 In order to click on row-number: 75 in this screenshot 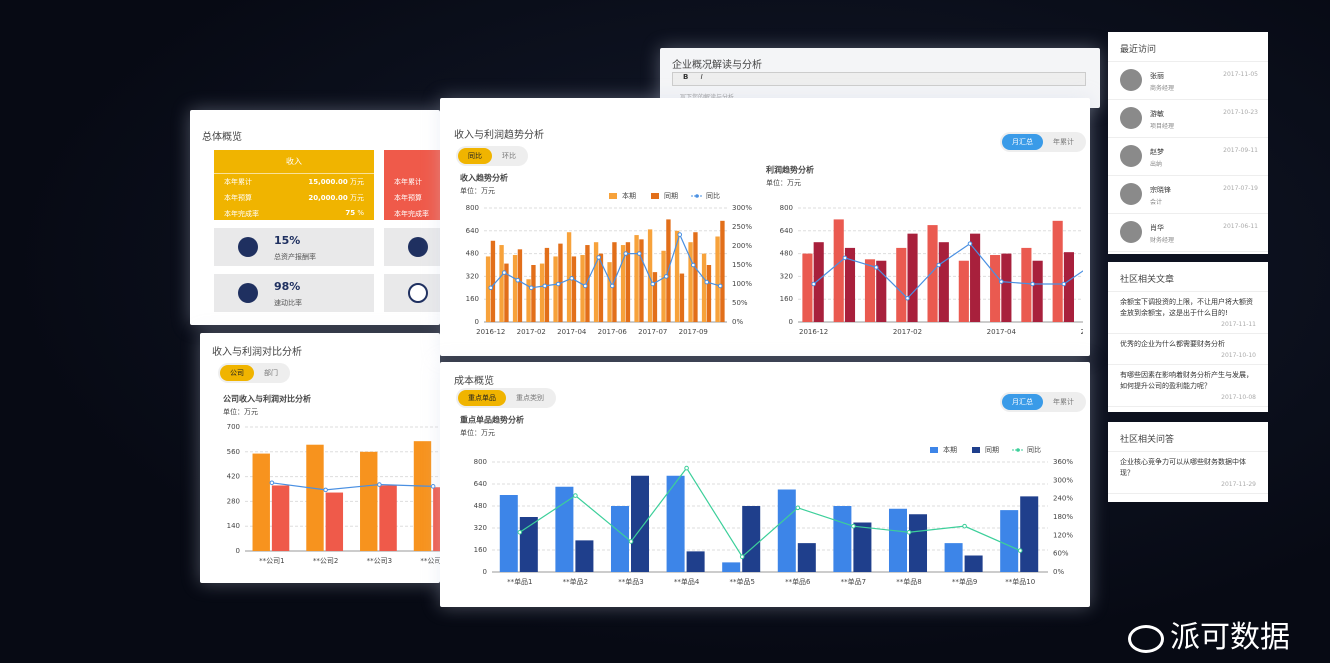, I will do `click(350, 213)`.